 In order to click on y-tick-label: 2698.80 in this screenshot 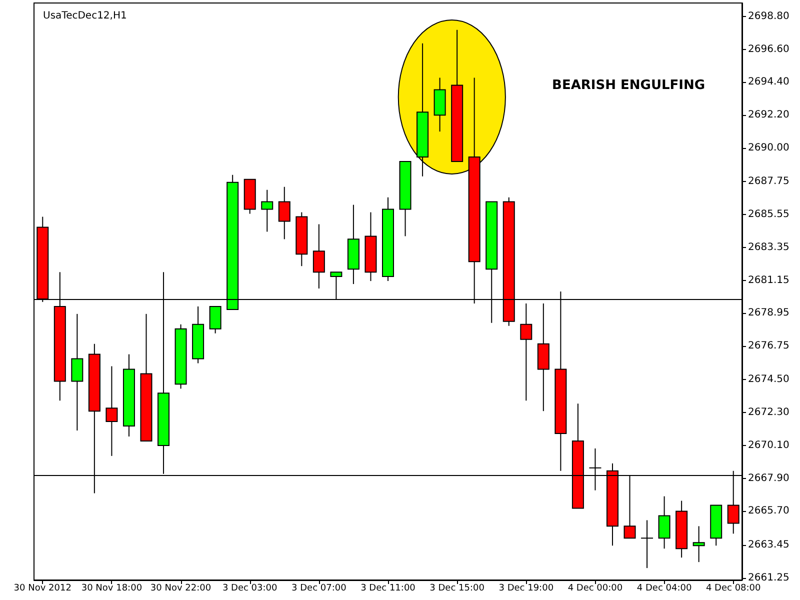, I will do `click(769, 16)`.